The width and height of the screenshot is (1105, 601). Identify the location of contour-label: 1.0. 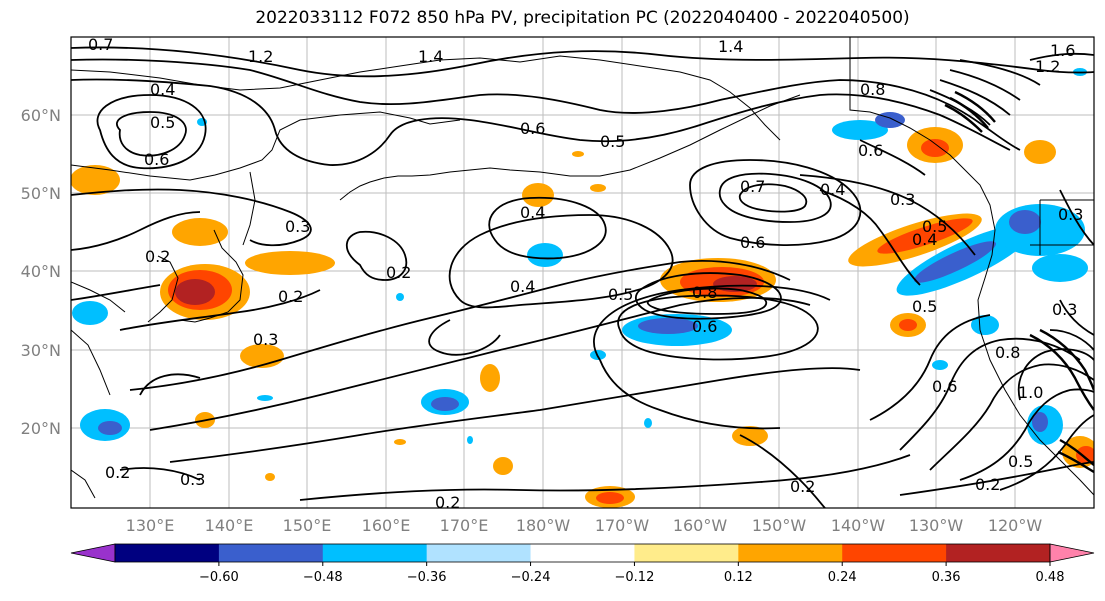
(1030, 392).